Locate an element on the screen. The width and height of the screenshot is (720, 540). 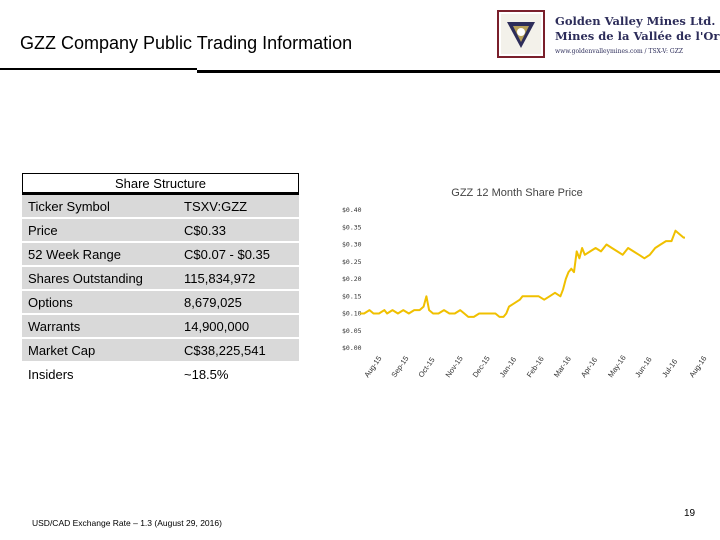
table-row: Warrants 14,900,000 is located at coordinates (160, 327).